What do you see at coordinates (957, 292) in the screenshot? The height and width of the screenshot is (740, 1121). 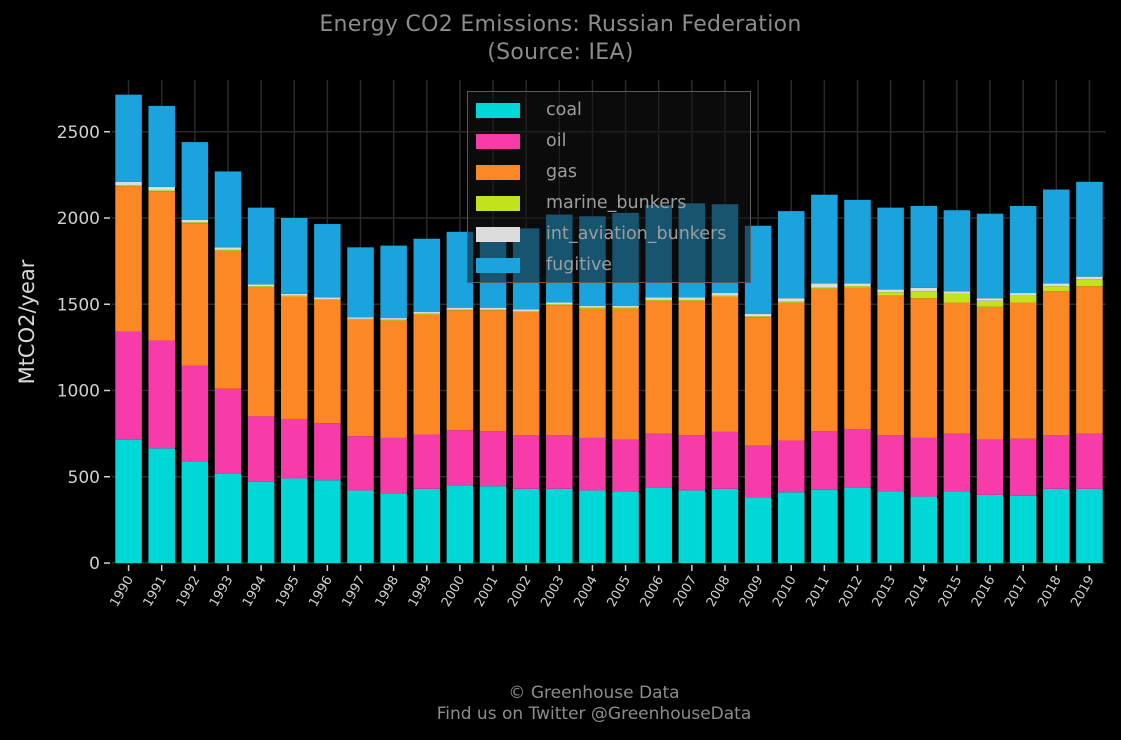 I see `bar-int_aviation_bunkers-2015` at bounding box center [957, 292].